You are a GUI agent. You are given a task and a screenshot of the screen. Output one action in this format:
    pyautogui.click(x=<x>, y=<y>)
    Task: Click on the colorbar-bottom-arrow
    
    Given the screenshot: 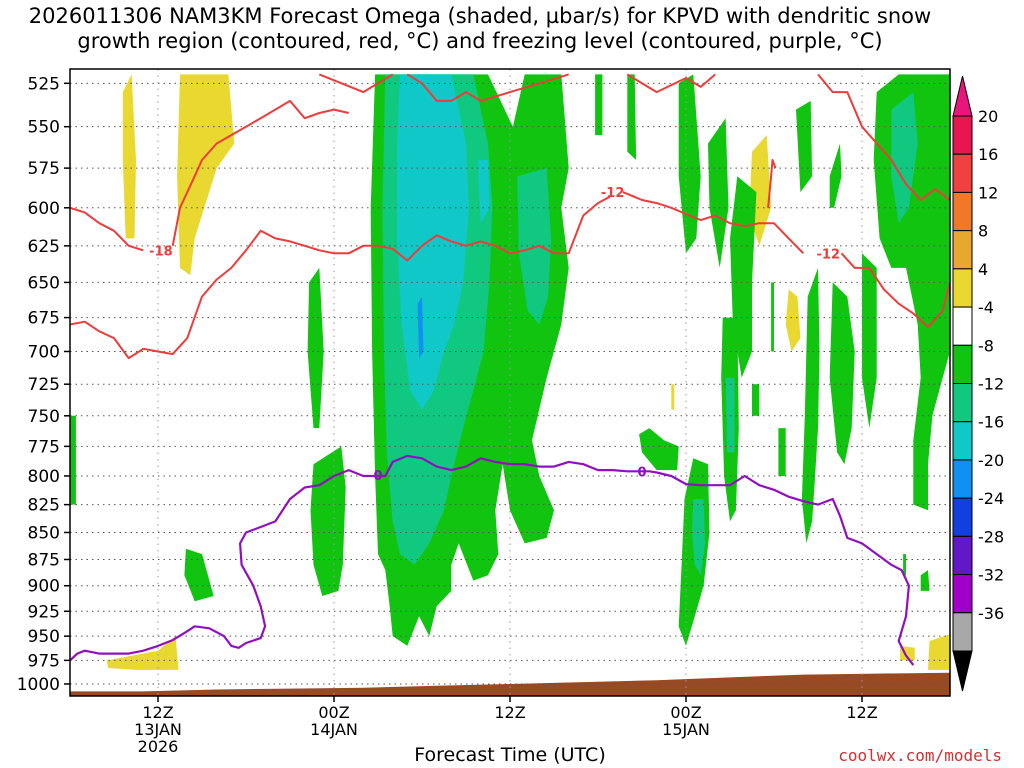 What is the action you would take?
    pyautogui.click(x=962, y=671)
    